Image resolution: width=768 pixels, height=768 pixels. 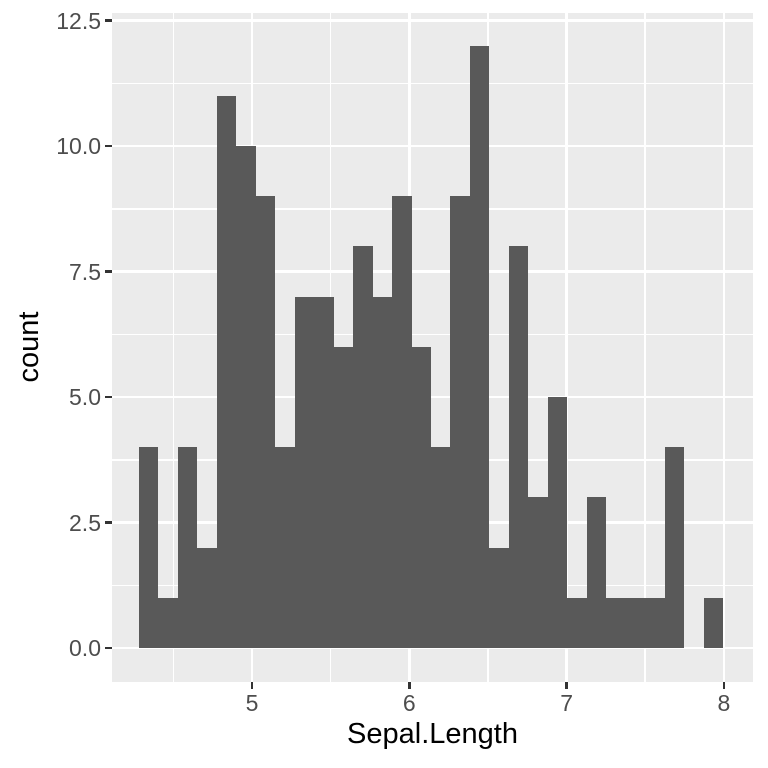 I want to click on x-tick-label: 5, so click(x=252, y=703).